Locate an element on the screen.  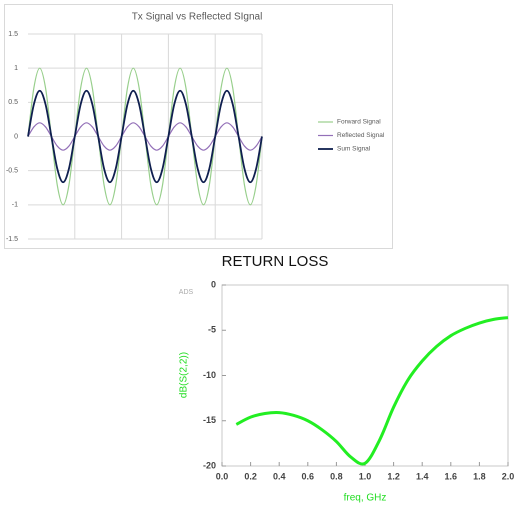
x-tick-label: 0.0 is located at coordinates (222, 476).